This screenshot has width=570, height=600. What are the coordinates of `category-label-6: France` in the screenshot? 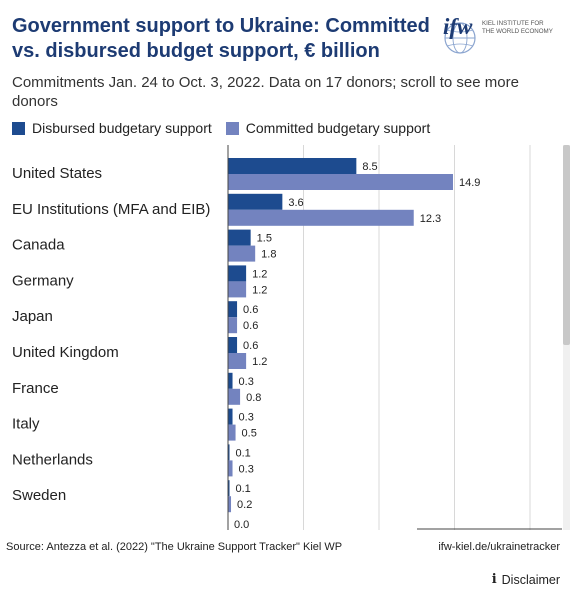 It's located at (35, 388).